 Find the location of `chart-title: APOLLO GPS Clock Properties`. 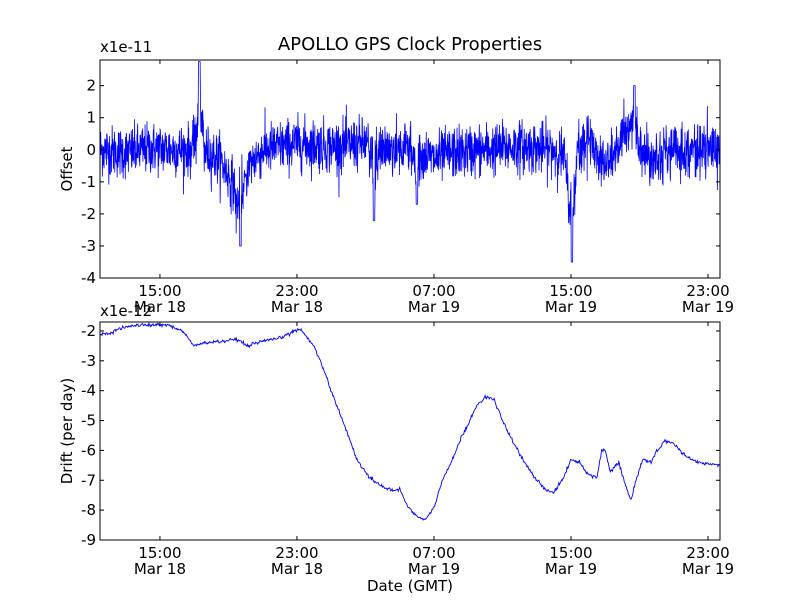

chart-title: APOLLO GPS Clock Properties is located at coordinates (410, 44).